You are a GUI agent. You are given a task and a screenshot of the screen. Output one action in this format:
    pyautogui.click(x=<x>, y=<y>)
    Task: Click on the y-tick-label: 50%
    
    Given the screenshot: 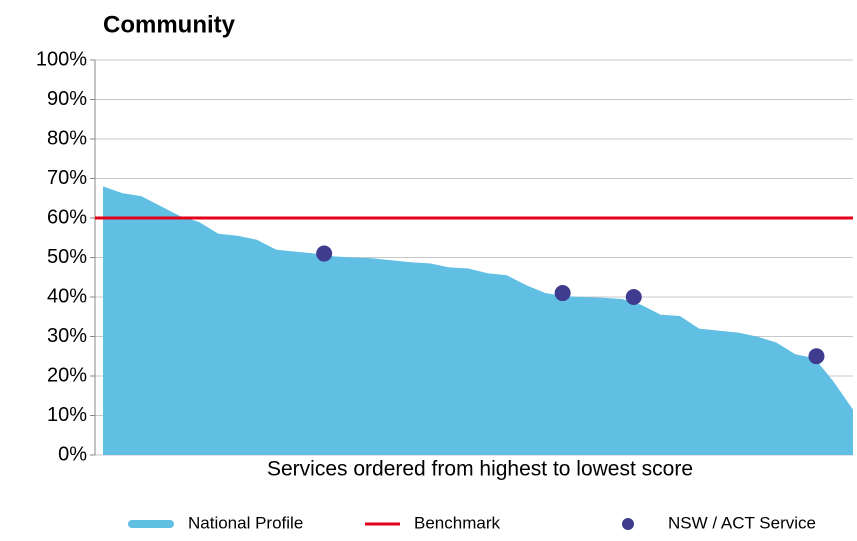 What is the action you would take?
    pyautogui.click(x=67, y=257)
    